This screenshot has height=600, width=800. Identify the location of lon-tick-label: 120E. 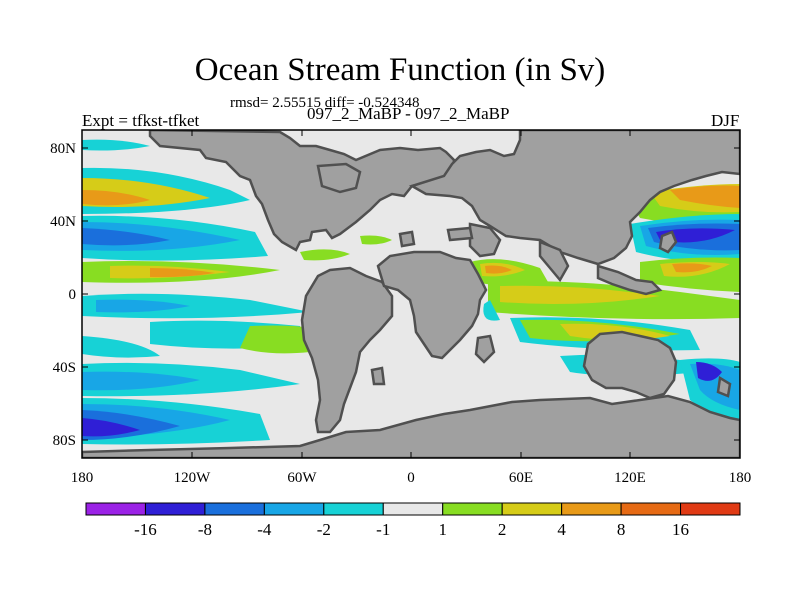
(630, 478).